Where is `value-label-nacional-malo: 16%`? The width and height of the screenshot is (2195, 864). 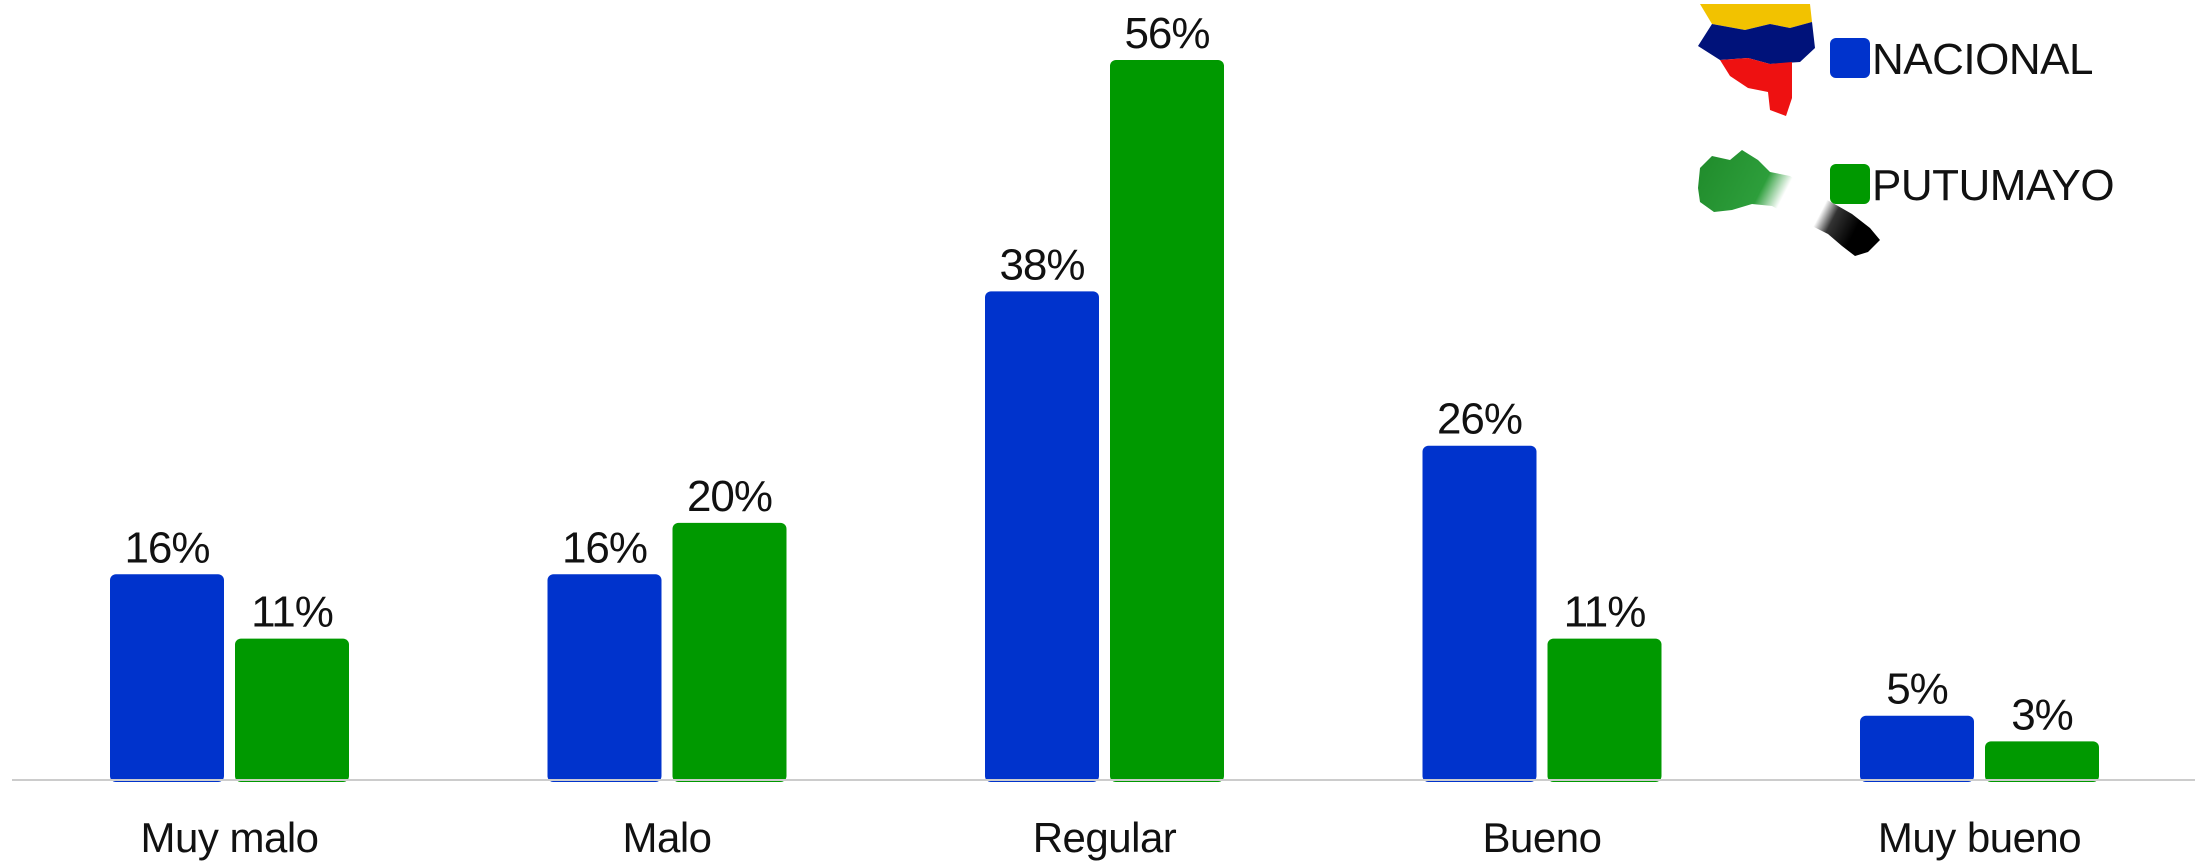
value-label-nacional-malo: 16% is located at coordinates (604, 547).